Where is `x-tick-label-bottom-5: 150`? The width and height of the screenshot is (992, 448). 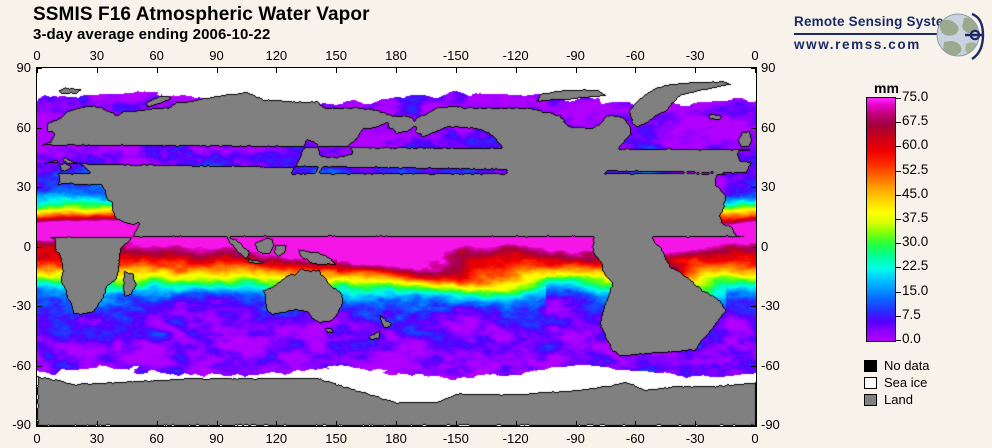
x-tick-label-bottom-5: 150 is located at coordinates (336, 438).